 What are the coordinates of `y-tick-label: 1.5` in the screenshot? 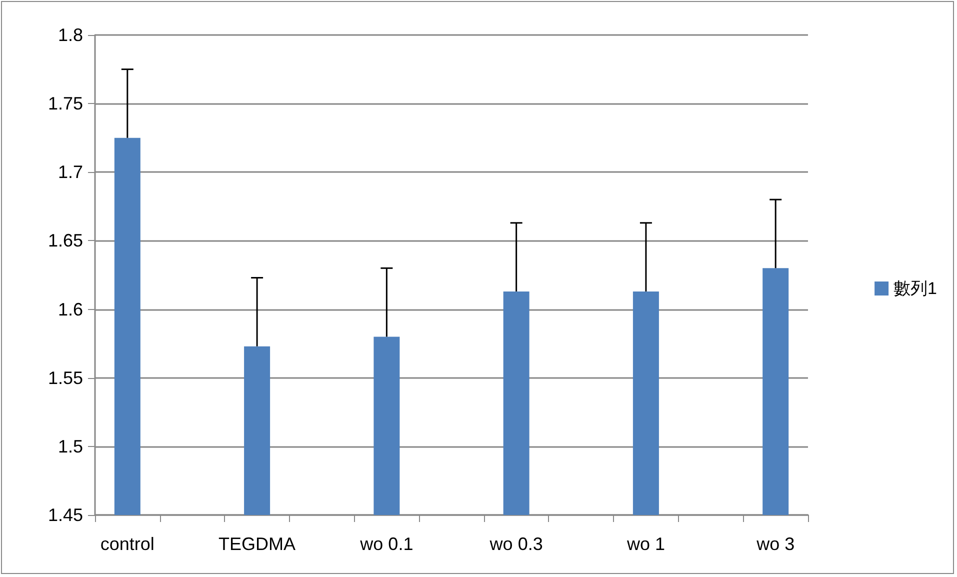 It's located at (70, 446).